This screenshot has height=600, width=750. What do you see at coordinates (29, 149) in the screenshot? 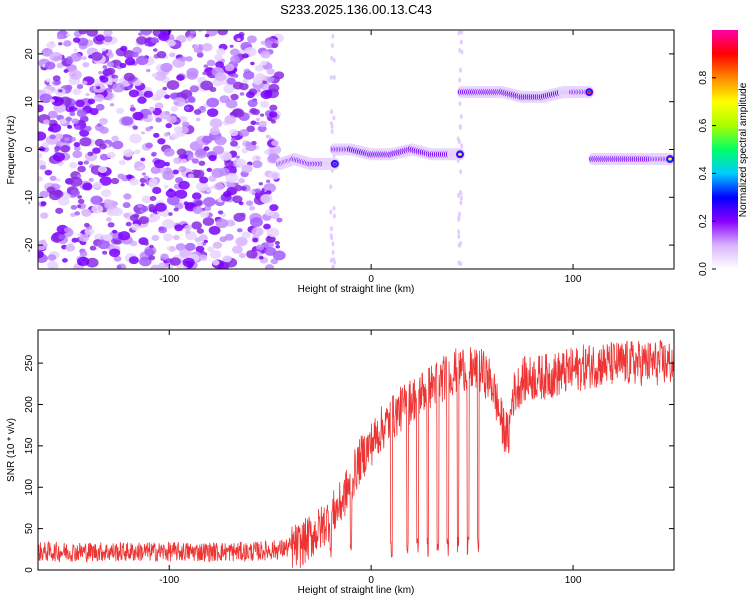
I see `y-tick-label: 0` at bounding box center [29, 149].